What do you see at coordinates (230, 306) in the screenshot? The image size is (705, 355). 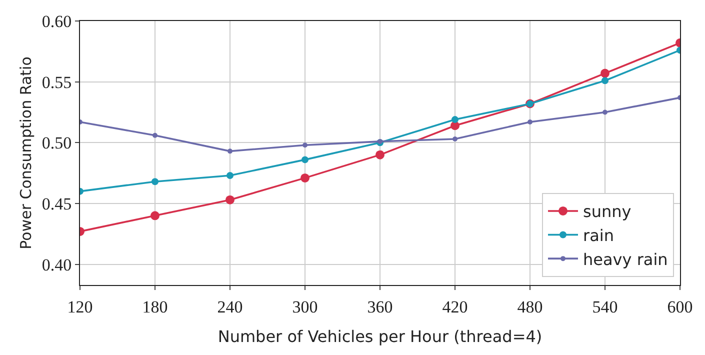 I see `x-tick-label: 240` at bounding box center [230, 306].